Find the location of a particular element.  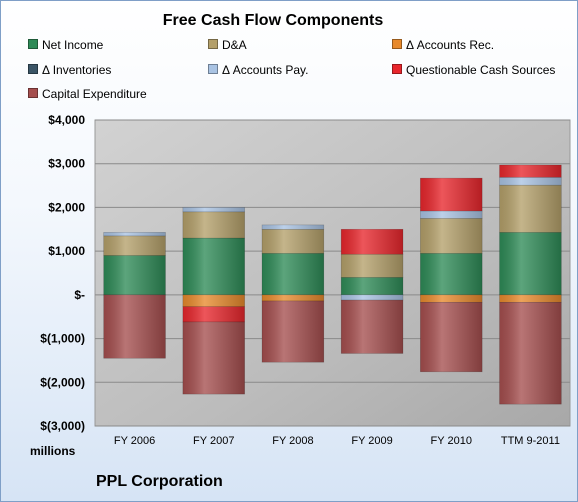

legend-item-capex: Capital Expenditure is located at coordinates (87, 94).